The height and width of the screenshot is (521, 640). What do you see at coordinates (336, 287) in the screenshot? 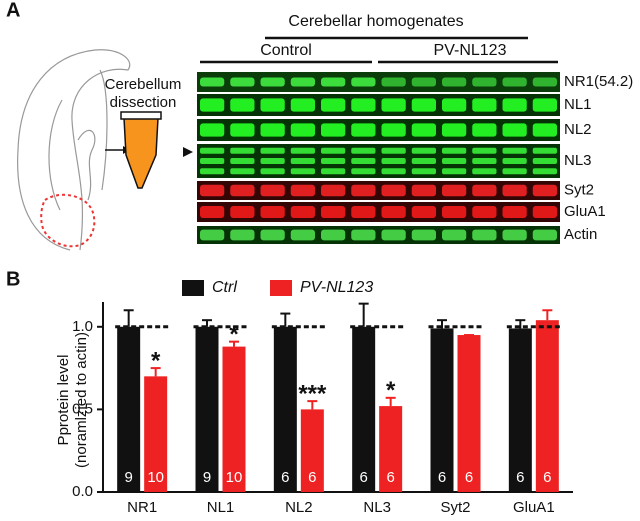
I see `legend-label: PV-NL123` at bounding box center [336, 287].